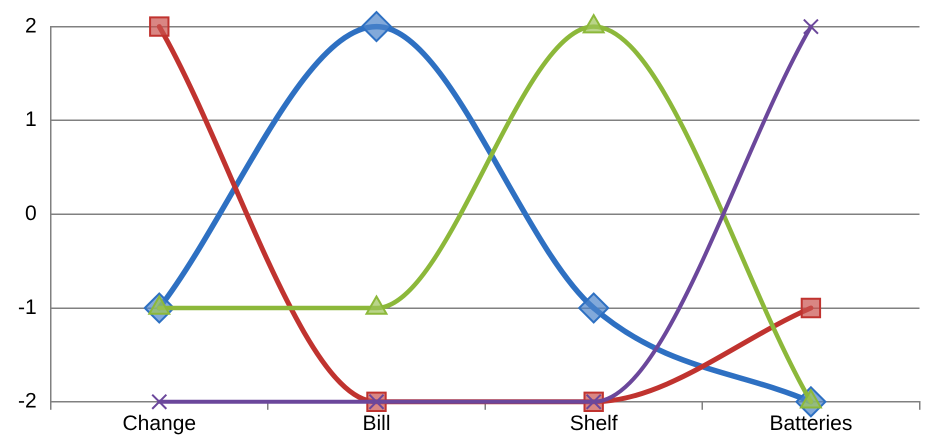  What do you see at coordinates (30, 120) in the screenshot?
I see `y-tick-label: 1` at bounding box center [30, 120].